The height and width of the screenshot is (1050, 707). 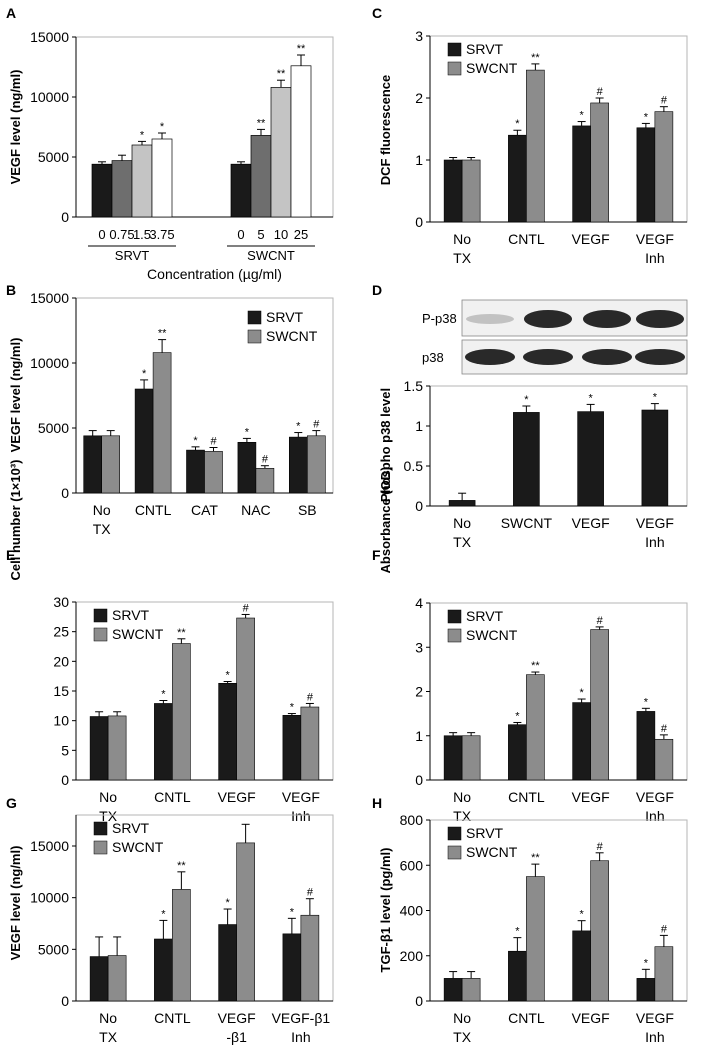 I want to click on y-tick-label: 3, so click(x=419, y=36).